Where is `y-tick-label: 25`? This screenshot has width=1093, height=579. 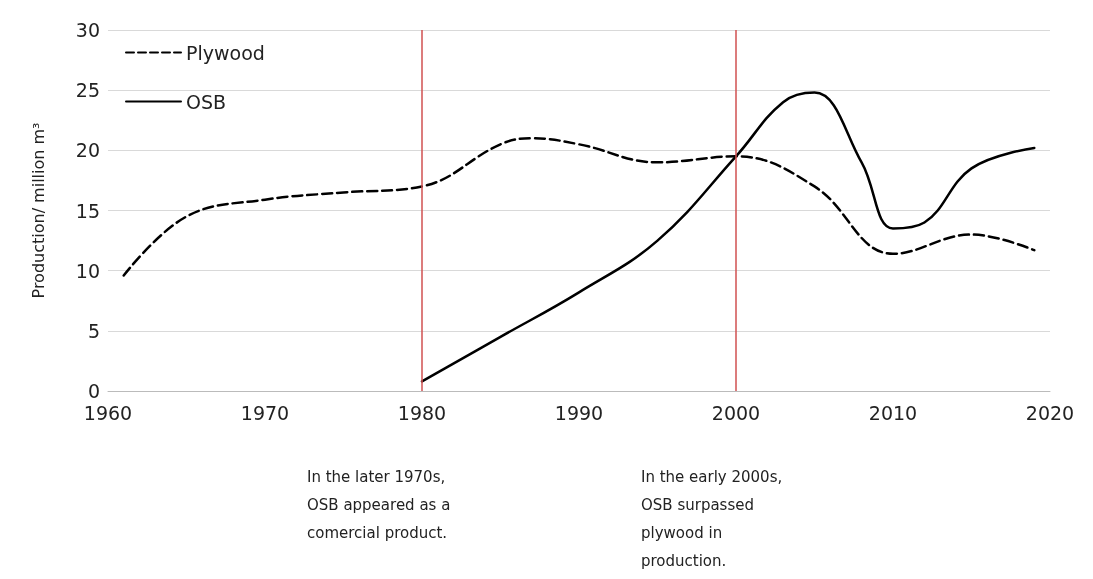 y-tick-label: 25 is located at coordinates (87, 90).